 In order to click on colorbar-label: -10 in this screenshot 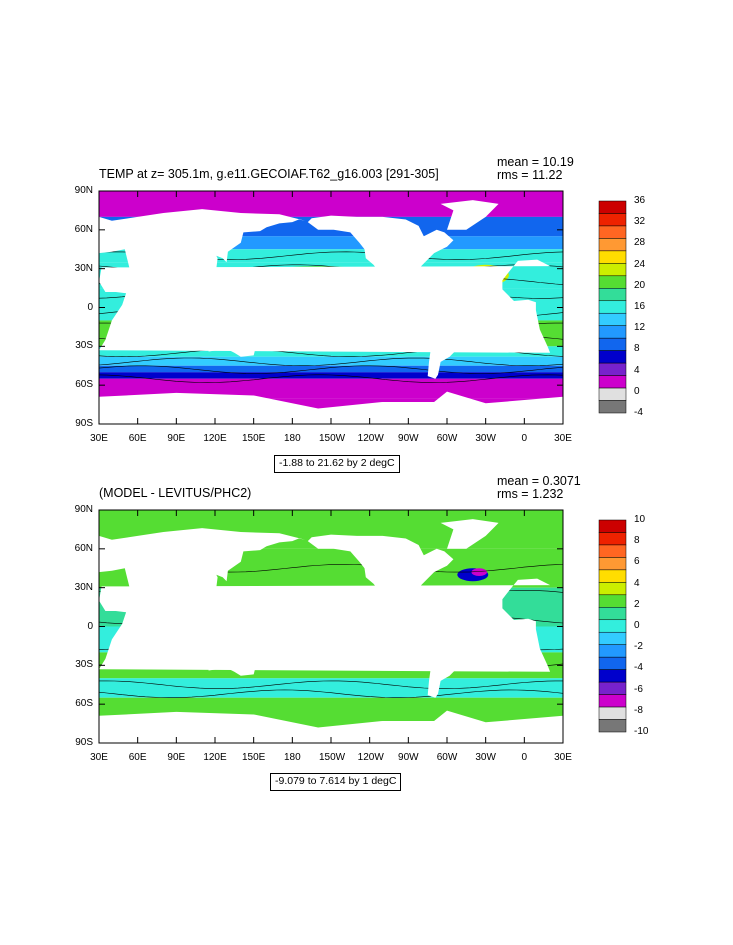, I will do `click(641, 731)`.